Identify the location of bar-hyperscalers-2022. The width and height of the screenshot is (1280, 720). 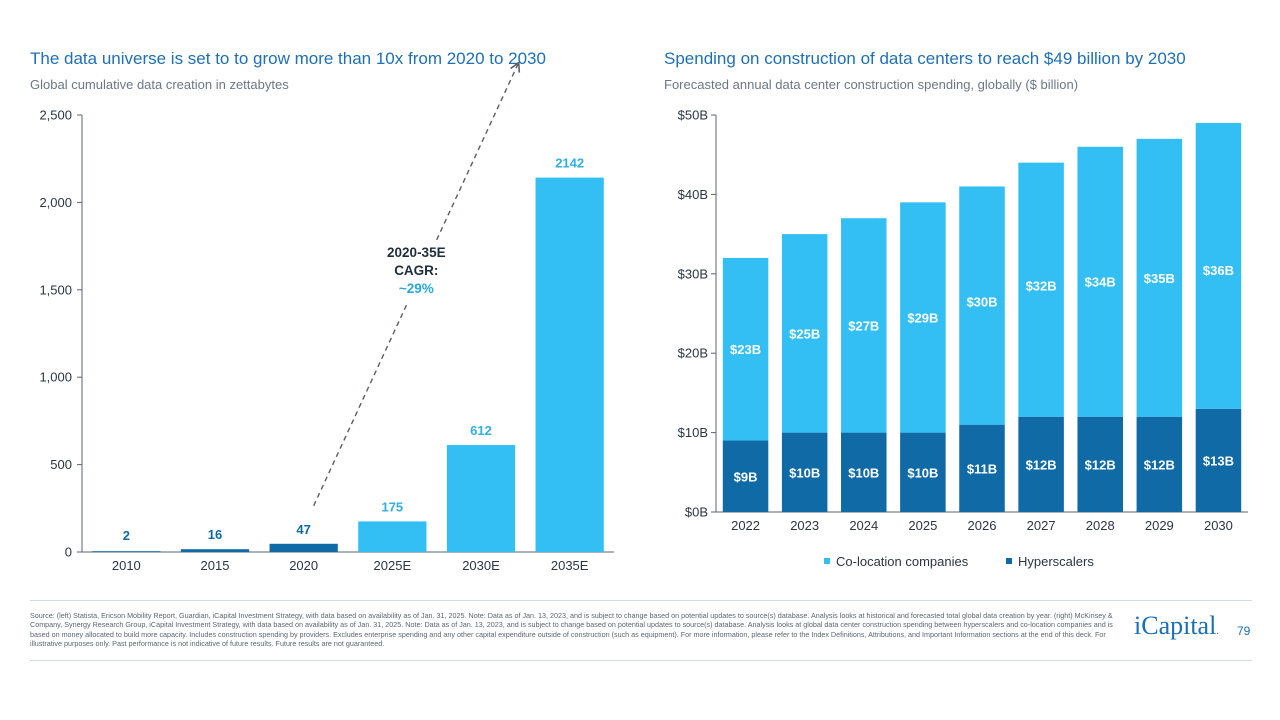
(745, 476).